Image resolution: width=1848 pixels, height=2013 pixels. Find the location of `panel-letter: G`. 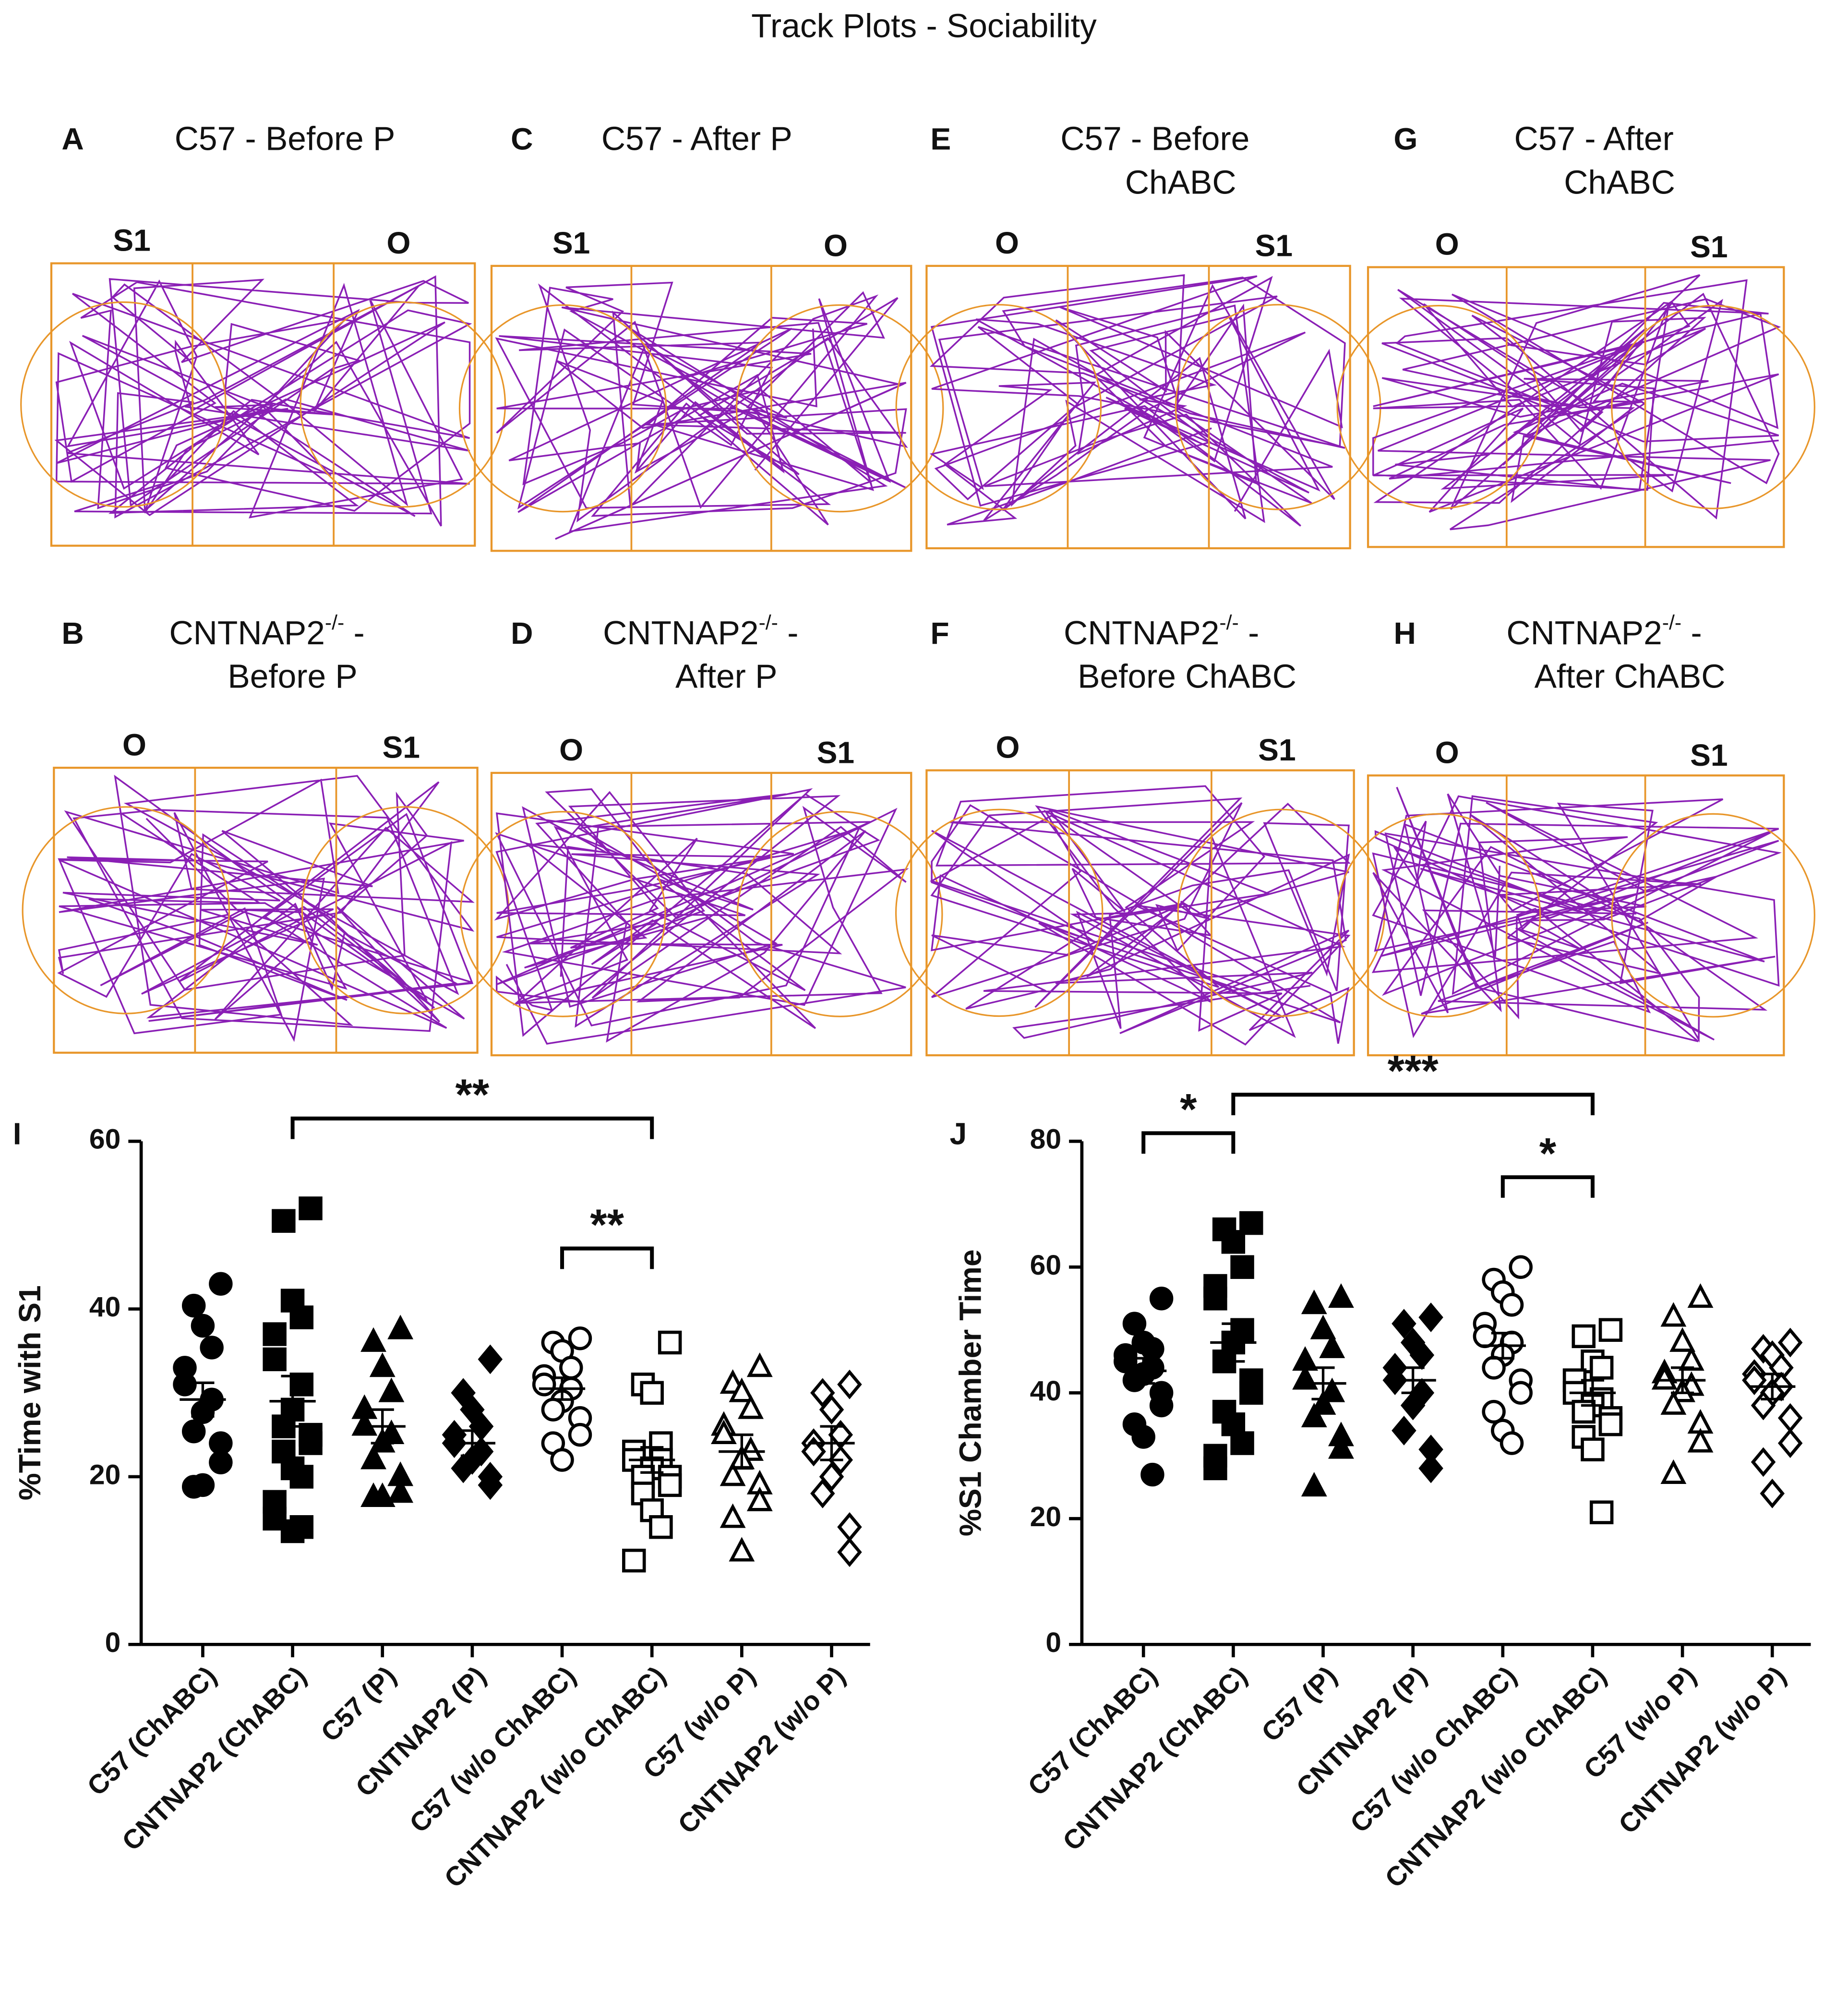

panel-letter: G is located at coordinates (1406, 138).